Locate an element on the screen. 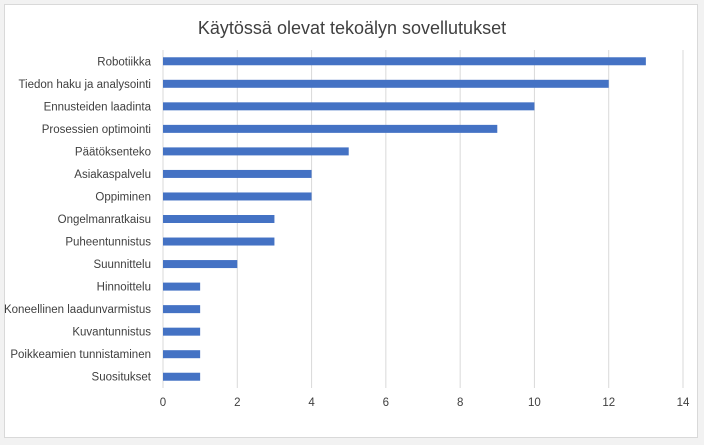 This screenshot has width=704, height=445. category-label: Suositukset is located at coordinates (122, 378).